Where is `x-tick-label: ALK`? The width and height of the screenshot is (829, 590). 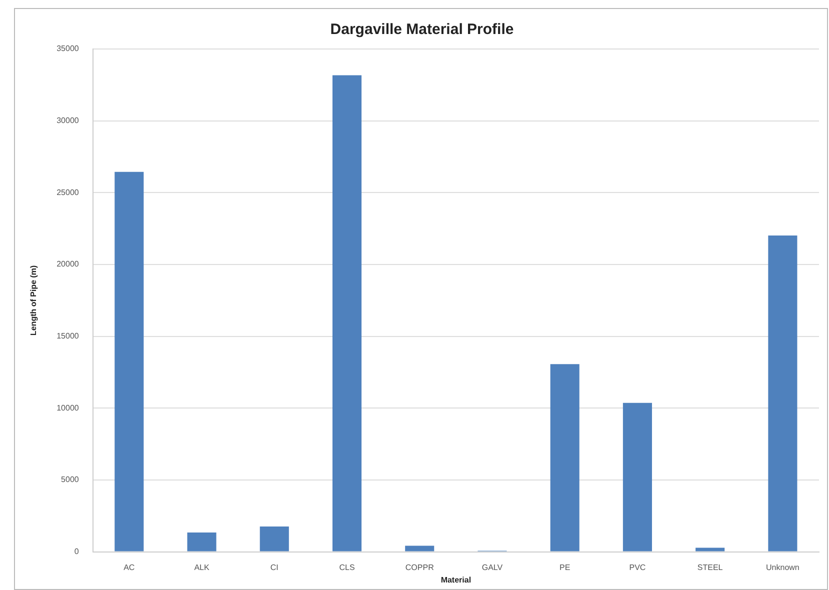
x-tick-label: ALK is located at coordinates (202, 567).